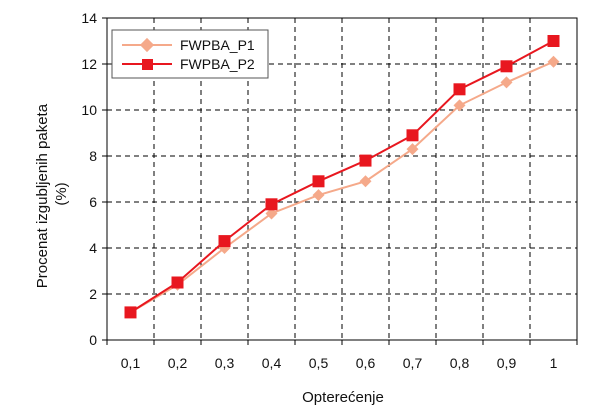  What do you see at coordinates (93, 294) in the screenshot?
I see `y-tick-label: 2` at bounding box center [93, 294].